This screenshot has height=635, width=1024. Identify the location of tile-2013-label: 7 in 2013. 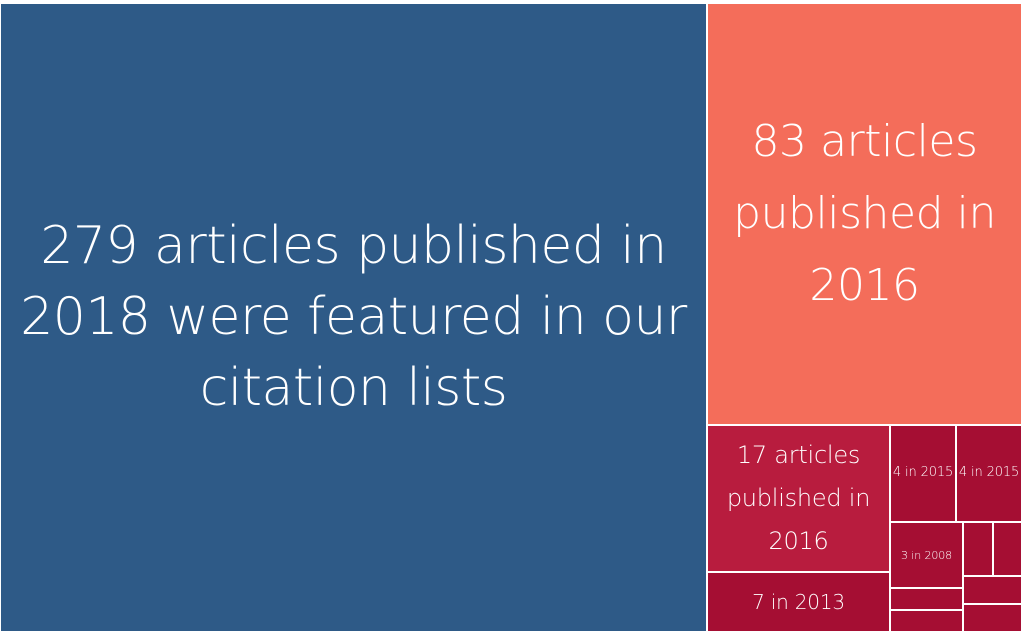
(798, 602).